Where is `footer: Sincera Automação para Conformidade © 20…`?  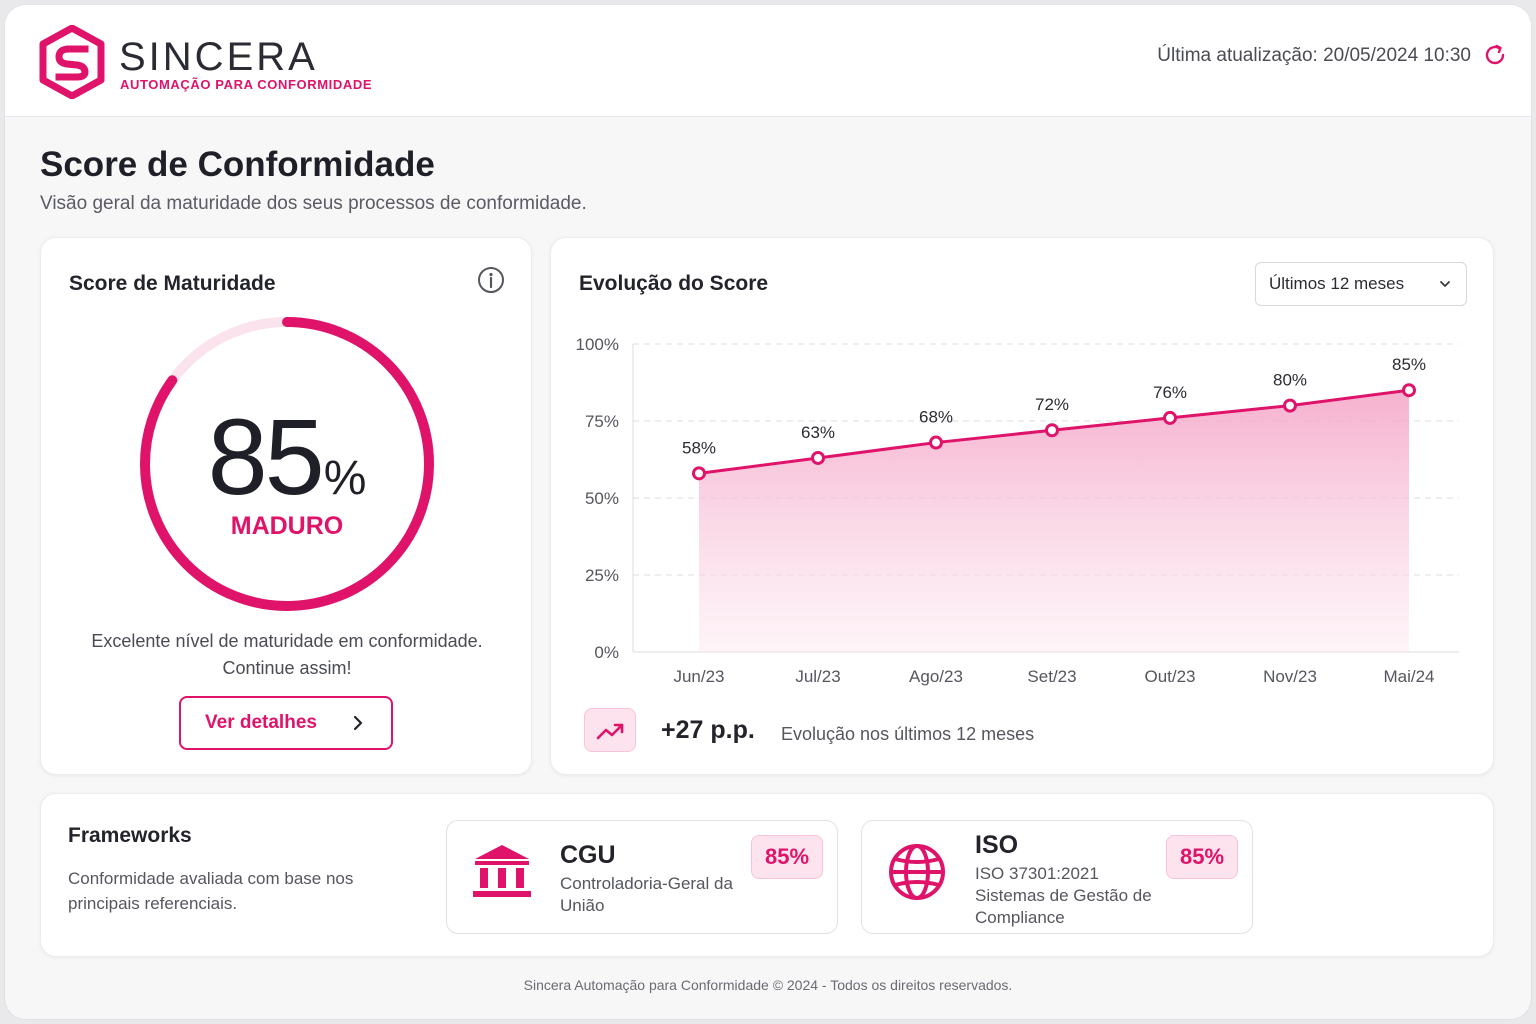
footer: Sincera Automação para Conformidade © 20… is located at coordinates (768, 985).